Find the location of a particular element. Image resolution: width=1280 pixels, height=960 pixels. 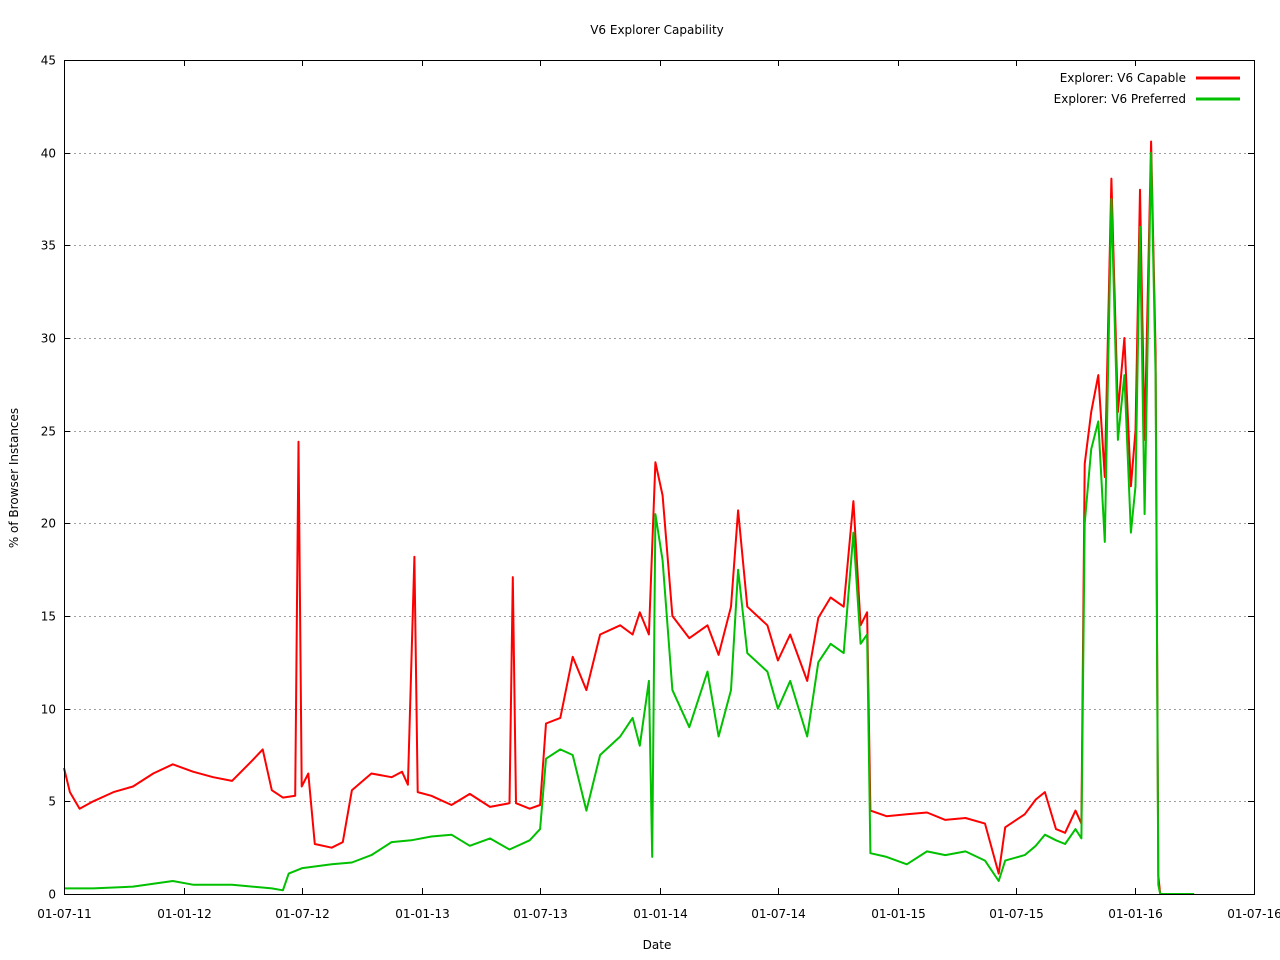

y-axis-title: % of Browser Instances is located at coordinates (14, 478).